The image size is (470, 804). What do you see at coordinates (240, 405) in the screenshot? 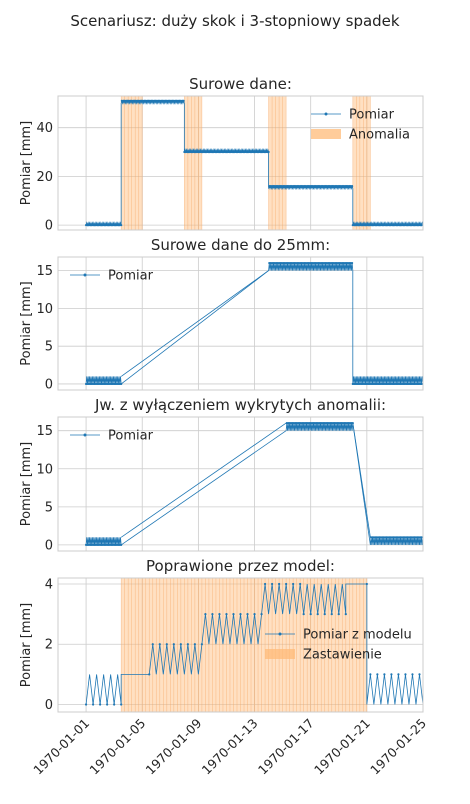
I see `panel-title: Jw. z wyłączeniem wykrytych anomalii:` at bounding box center [240, 405].